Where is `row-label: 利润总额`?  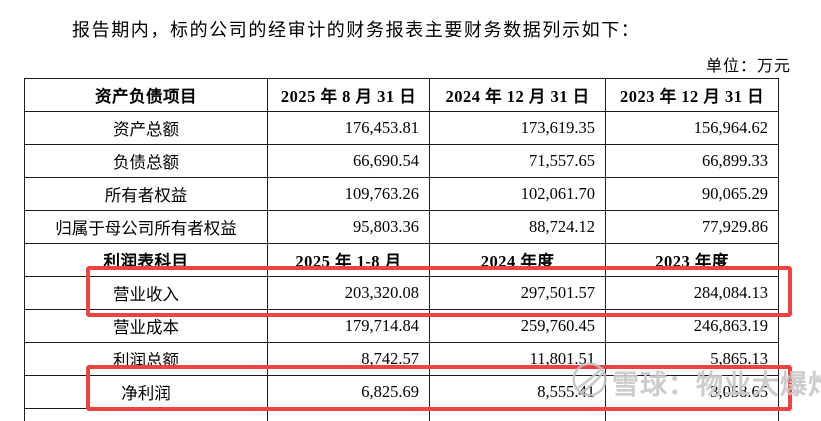 row-label: 利润总额 is located at coordinates (146, 359).